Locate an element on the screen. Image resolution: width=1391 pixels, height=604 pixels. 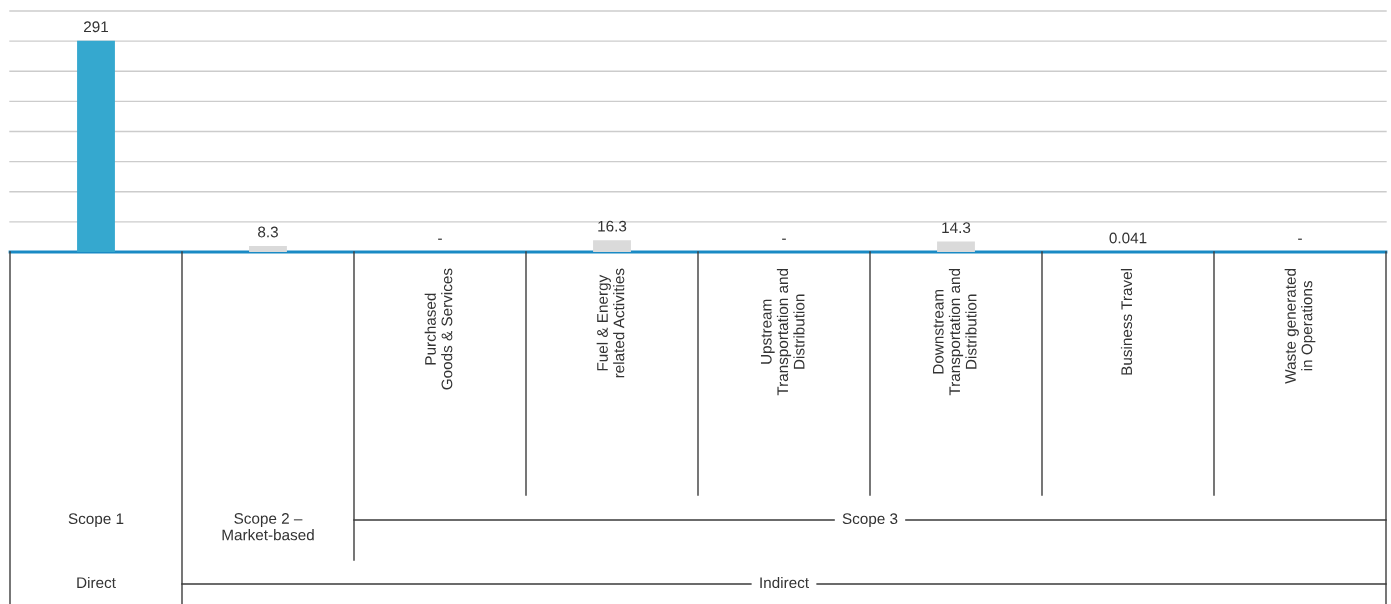
text: Indirect is located at coordinates (784, 582).